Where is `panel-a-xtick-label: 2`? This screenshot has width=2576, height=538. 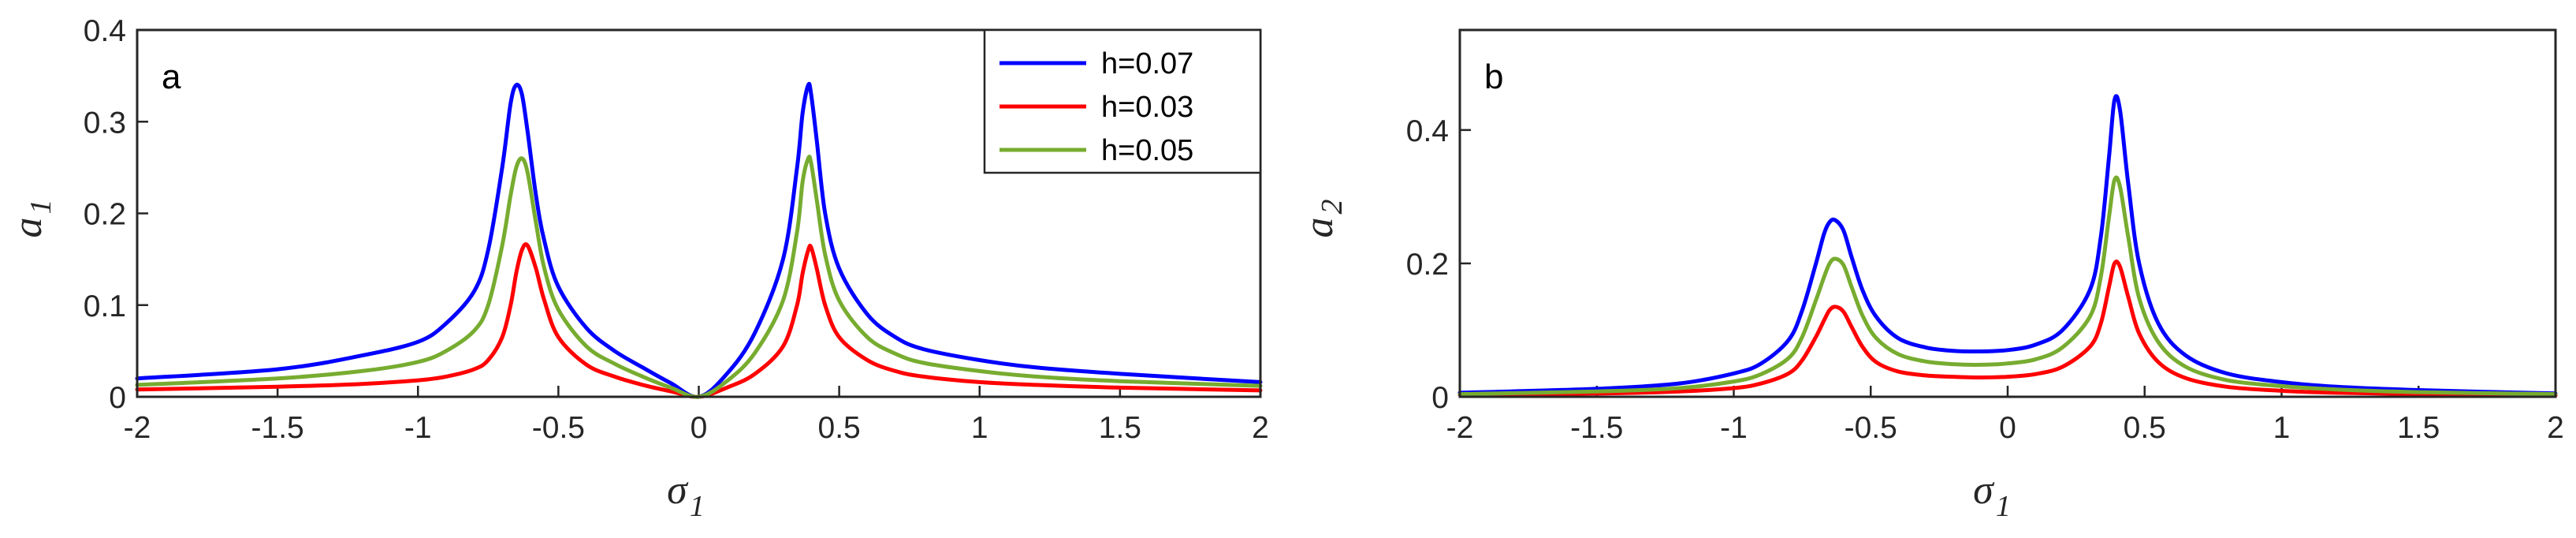
panel-a-xtick-label: 2 is located at coordinates (1260, 428).